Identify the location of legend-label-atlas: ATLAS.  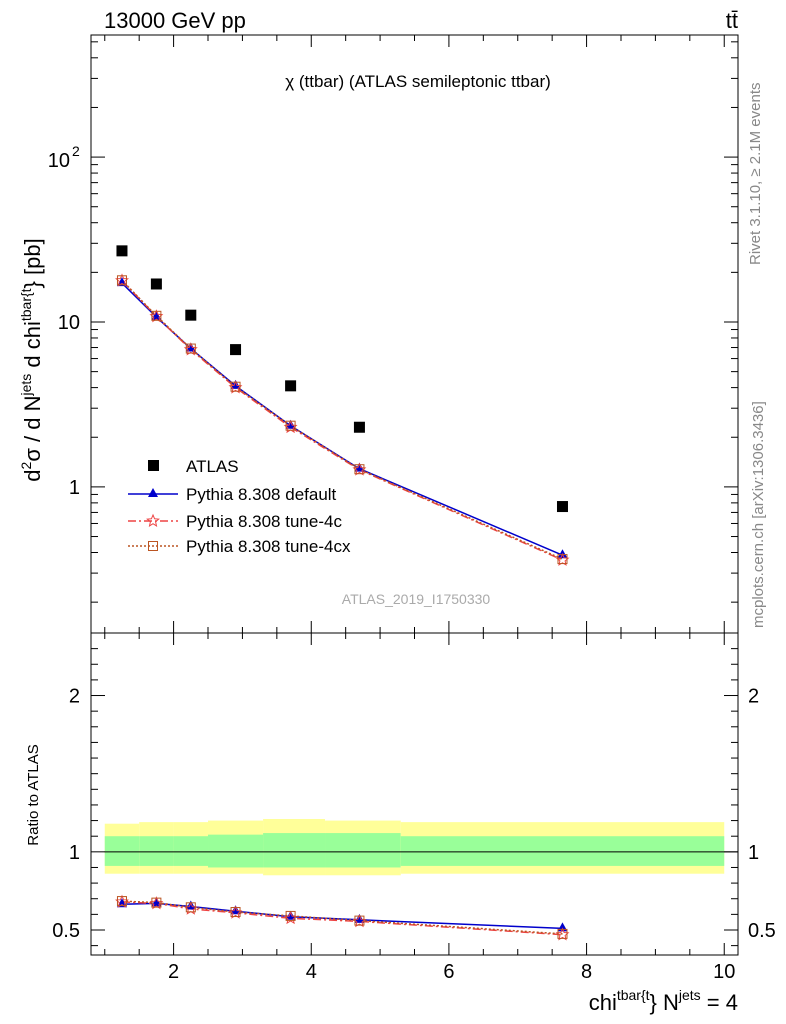
(212, 466).